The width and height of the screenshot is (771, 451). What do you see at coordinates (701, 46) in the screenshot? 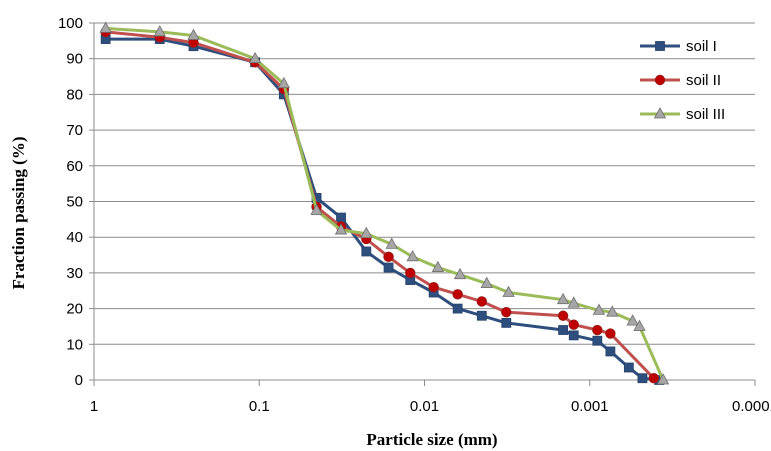
I see `legend-label: soil I` at bounding box center [701, 46].